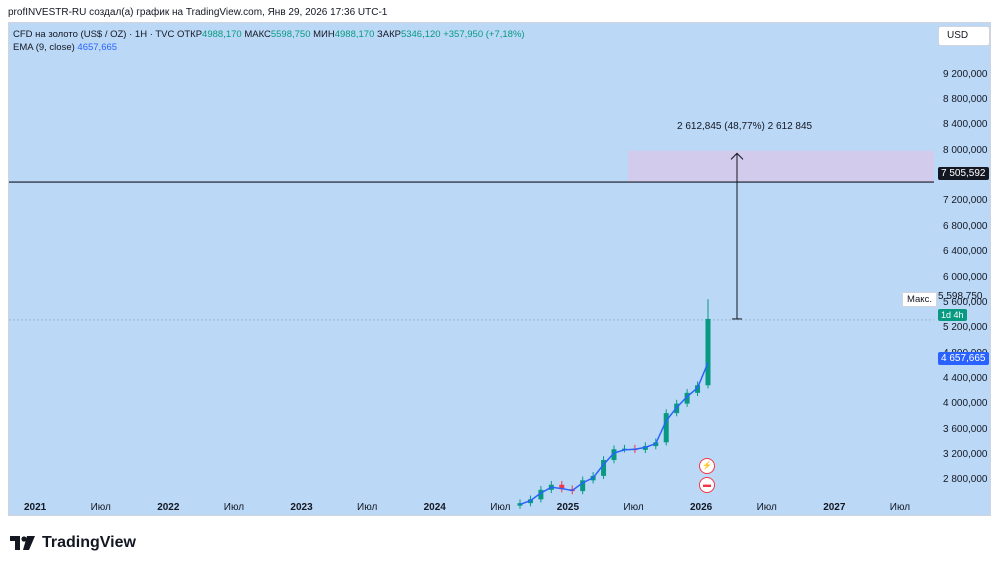 Image resolution: width=1000 pixels, height=566 pixels. Describe the element at coordinates (834, 507) in the screenshot. I see `time-tick: 2027` at that location.